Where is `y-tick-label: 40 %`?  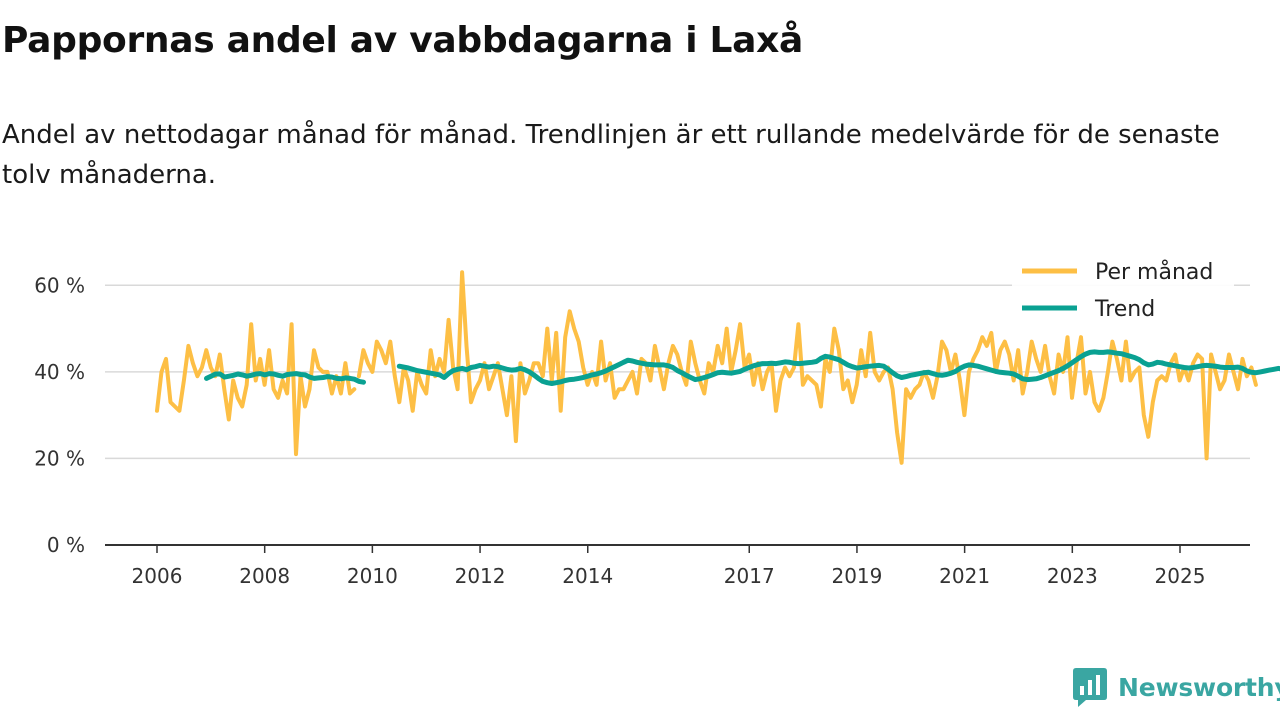
y-tick-label: 40 % is located at coordinates (59, 372).